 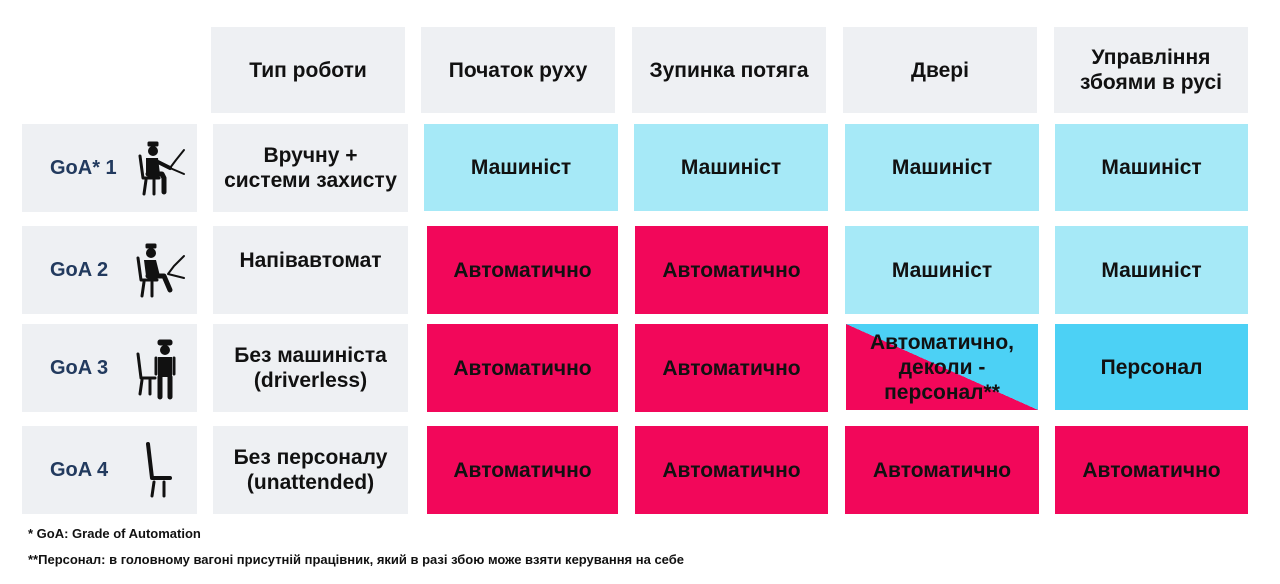 I want to click on cell-goa1-doors: Машиніст, so click(x=942, y=167).